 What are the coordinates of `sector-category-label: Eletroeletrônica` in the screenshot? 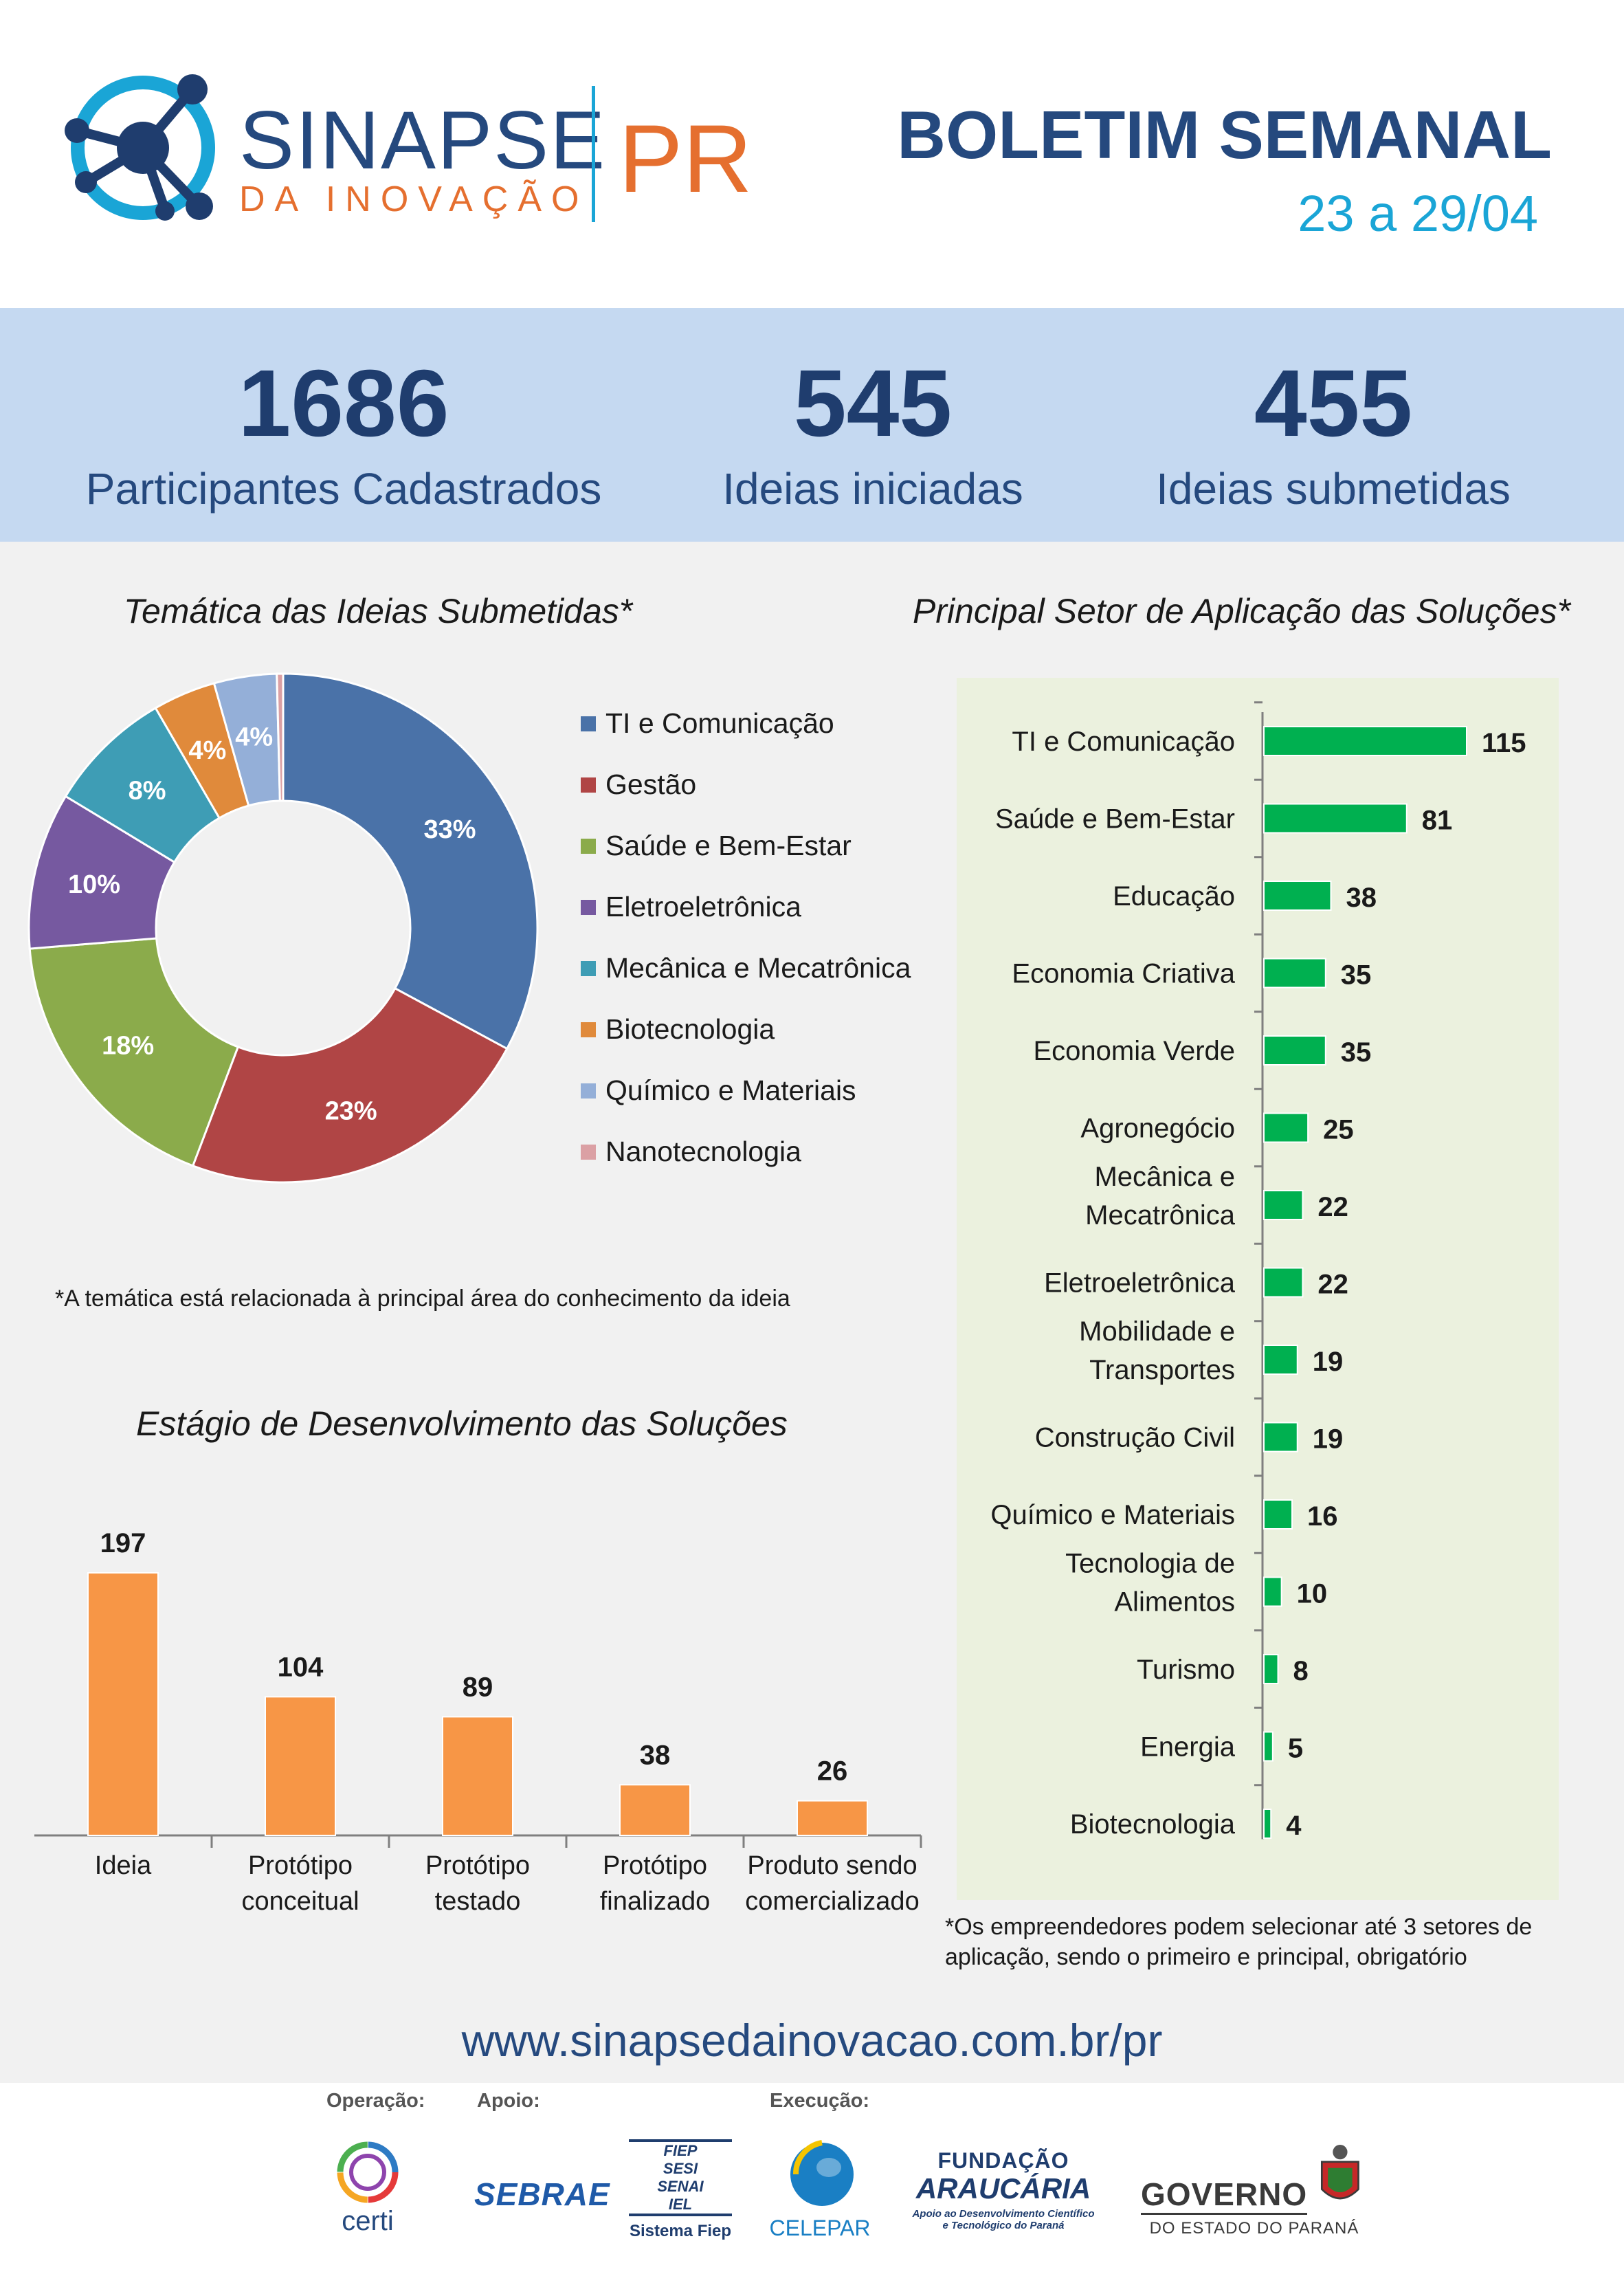 It's located at (1140, 1283).